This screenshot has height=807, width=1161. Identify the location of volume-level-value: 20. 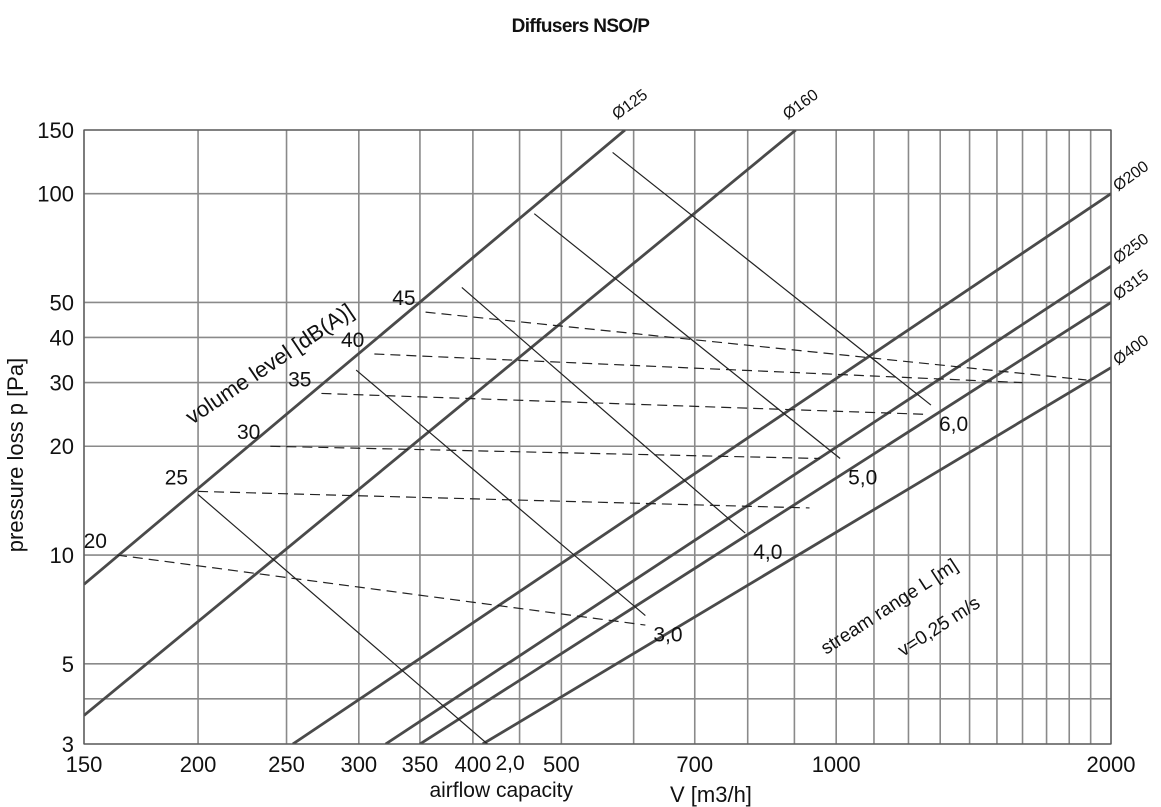
(95, 541).